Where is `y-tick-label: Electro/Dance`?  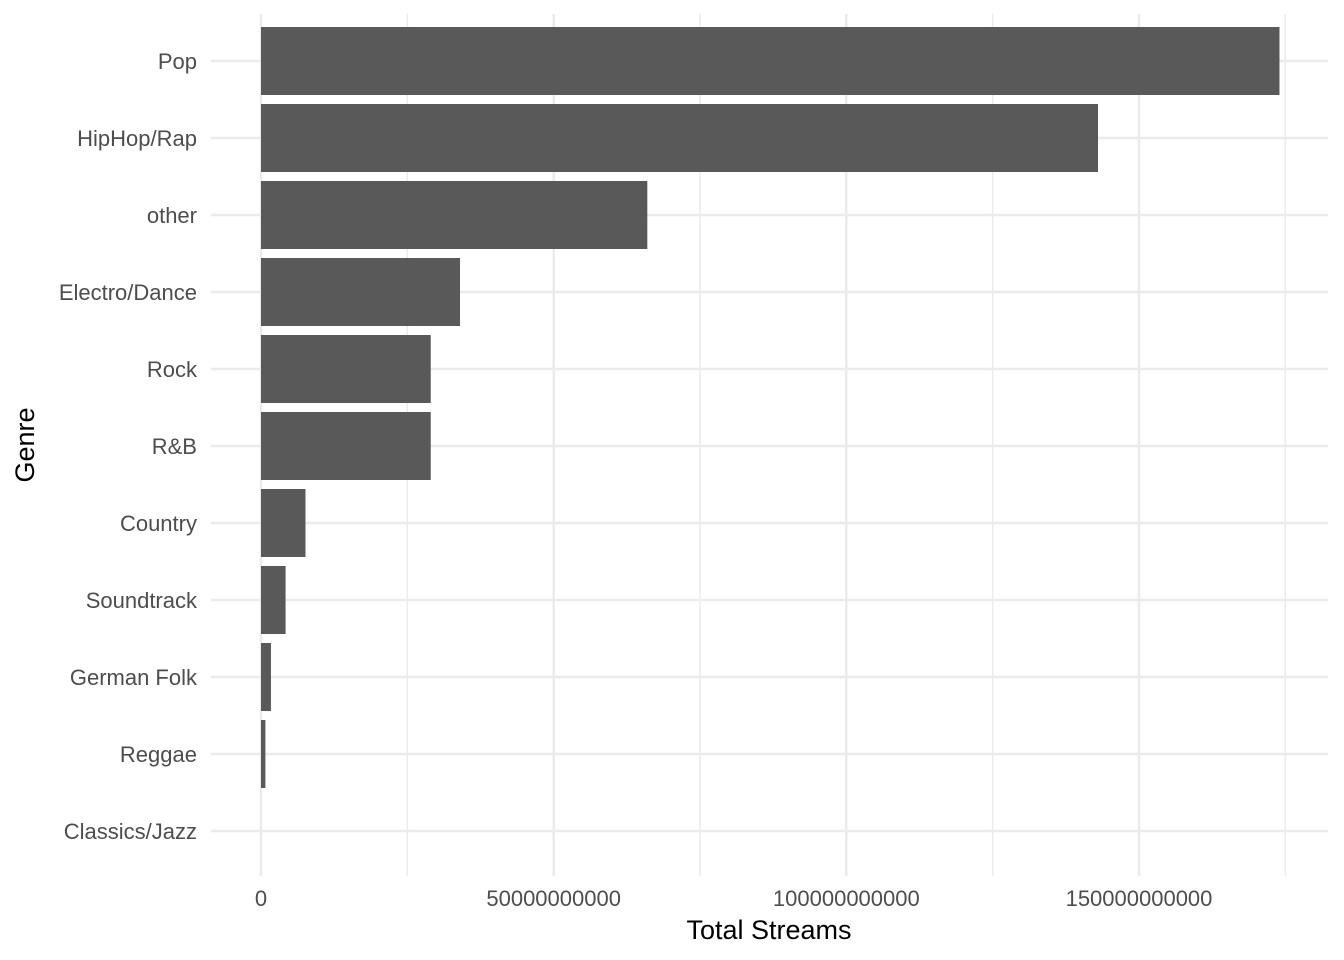
y-tick-label: Electro/Dance is located at coordinates (128, 292).